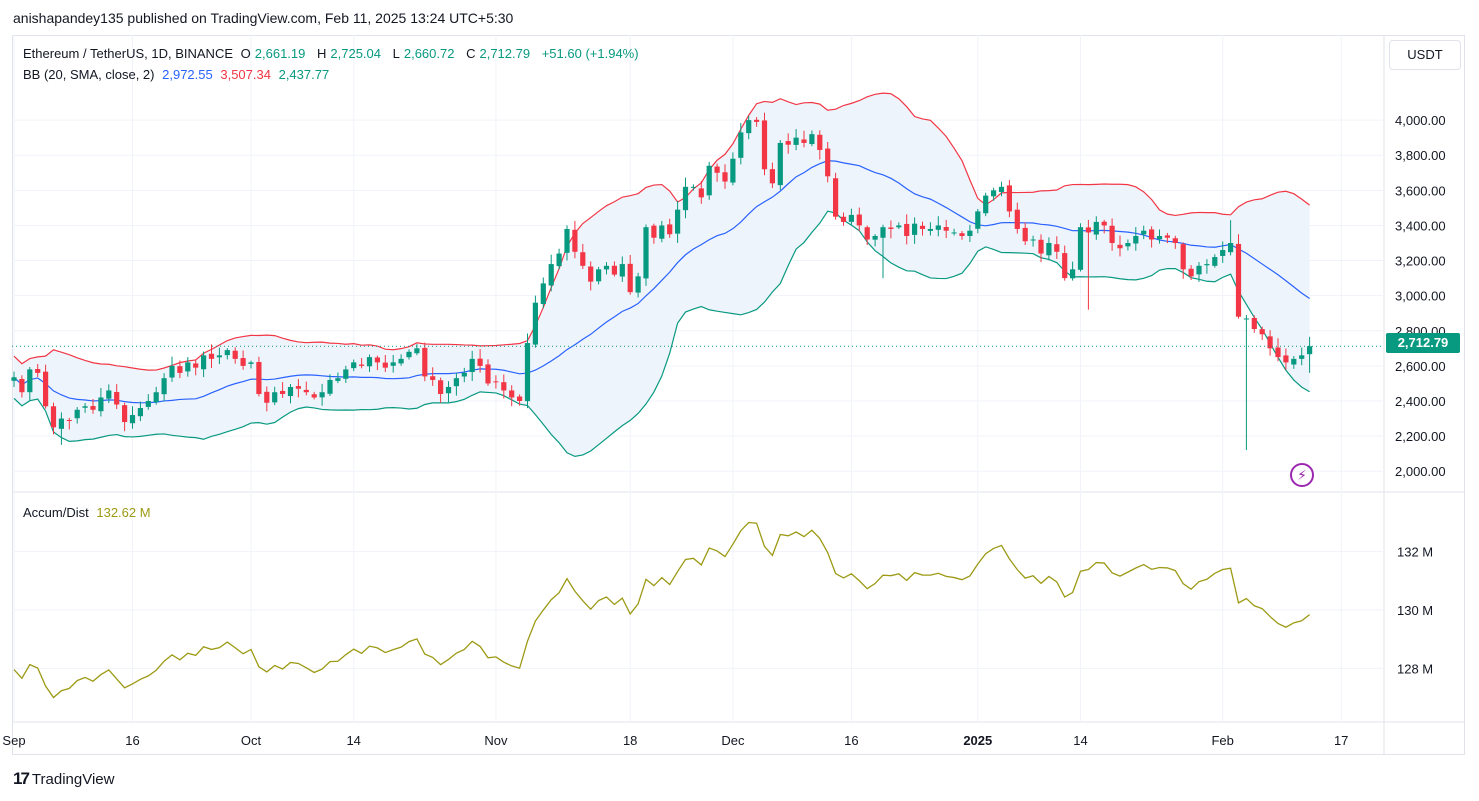 The height and width of the screenshot is (801, 1479). I want to click on time-tick-label: Oct, so click(251, 740).